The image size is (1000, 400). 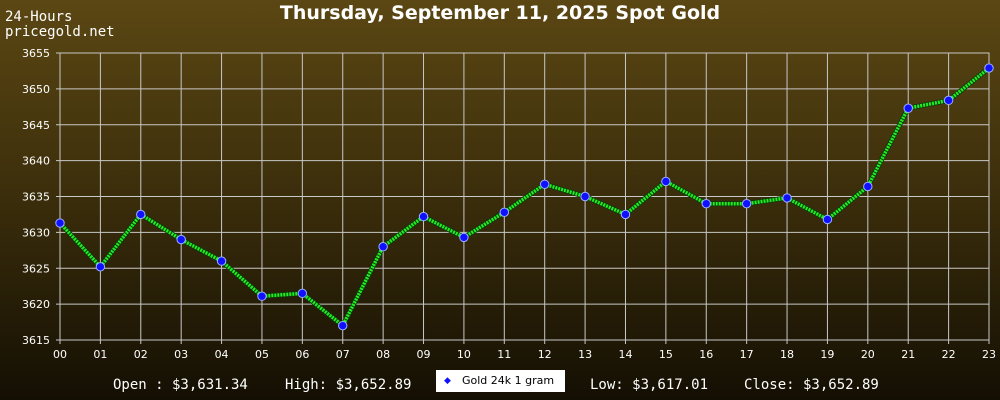 I want to click on y-tick-label: 3645, so click(x=36, y=125).